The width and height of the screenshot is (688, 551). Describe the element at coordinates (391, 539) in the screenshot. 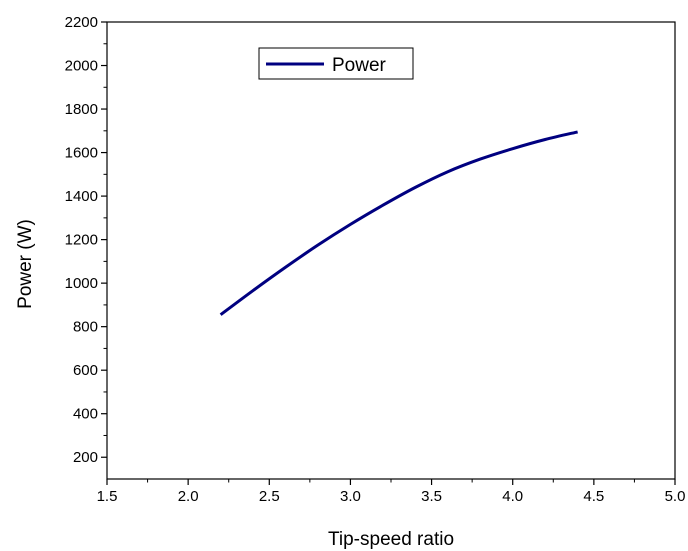

I see `x-axis-title: Tip-speed ratio` at that location.